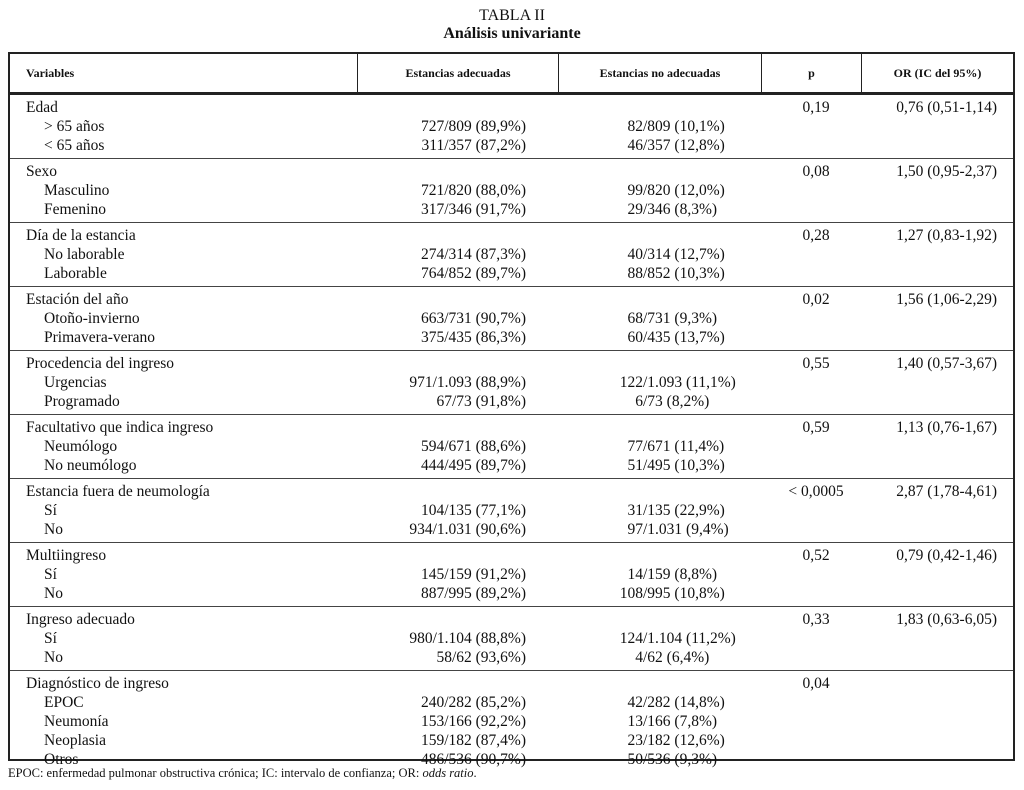 The image size is (1024, 790). Describe the element at coordinates (672, 574) in the screenshot. I see `not-adequate-value: 14/159 (8,8%)` at that location.